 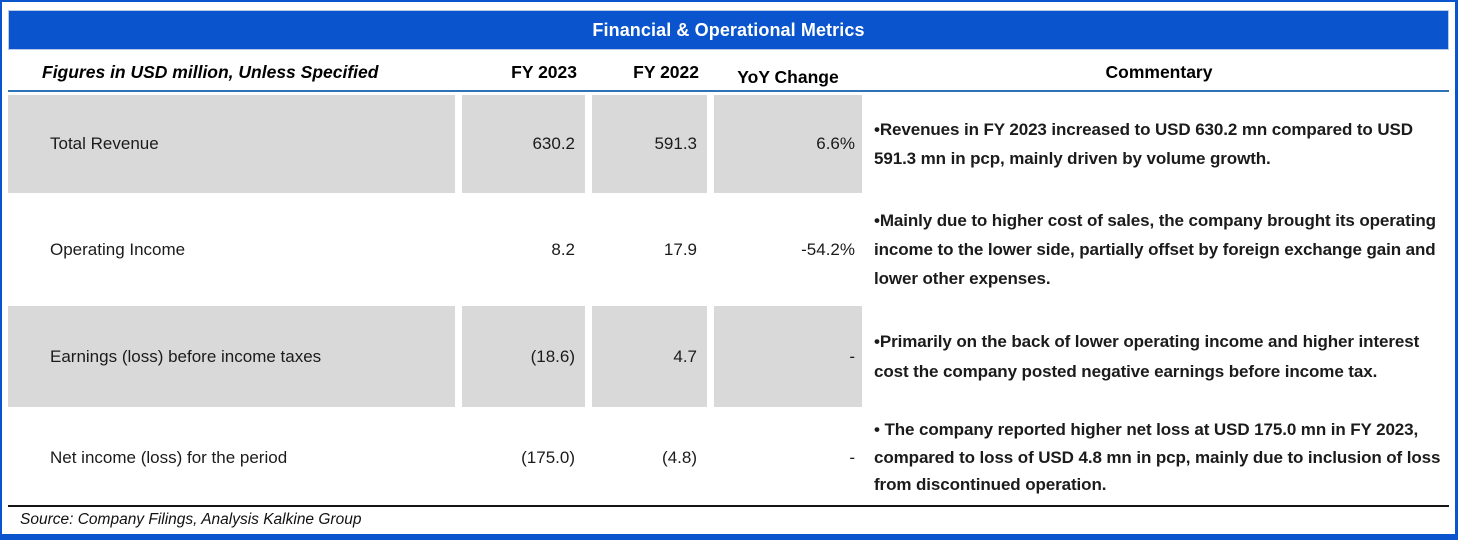 What do you see at coordinates (544, 72) in the screenshot?
I see `col-header-fy2023: FY 2023` at bounding box center [544, 72].